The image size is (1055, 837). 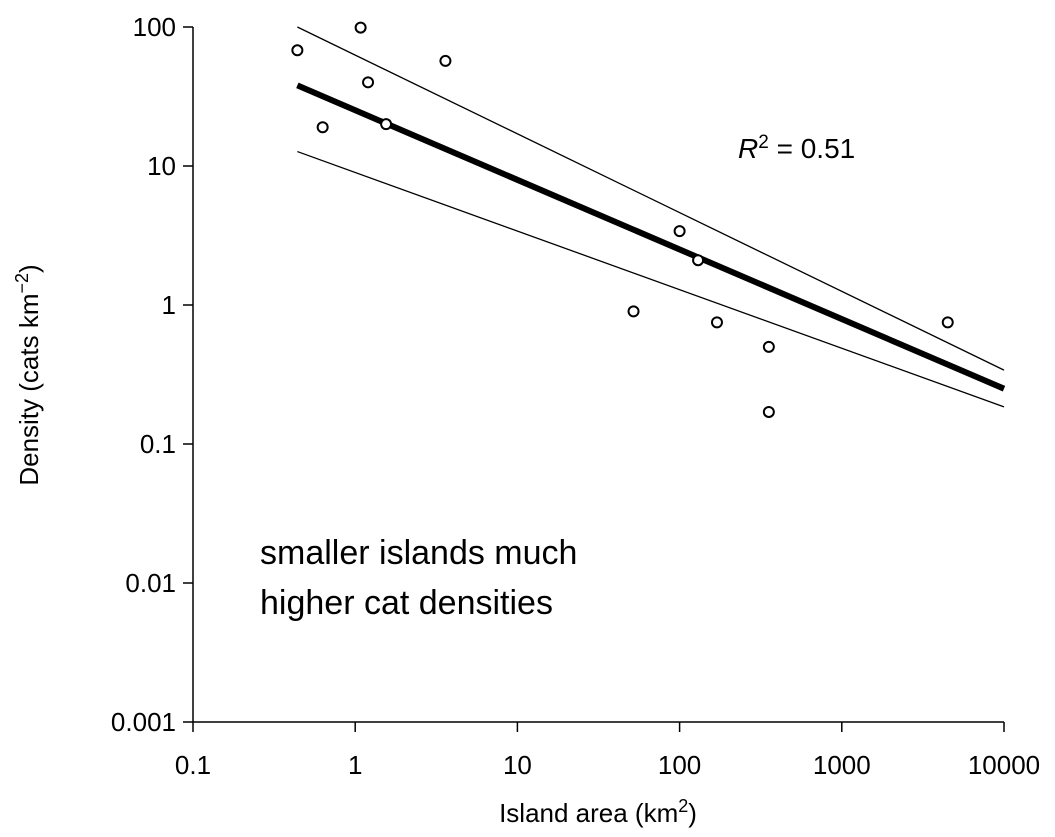 I want to click on r-squared-annotation: R2 = 0.51, so click(x=796, y=148).